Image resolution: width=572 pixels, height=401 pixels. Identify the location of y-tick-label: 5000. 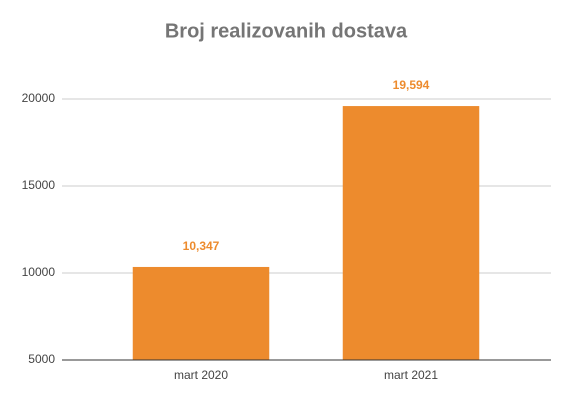
(41, 359).